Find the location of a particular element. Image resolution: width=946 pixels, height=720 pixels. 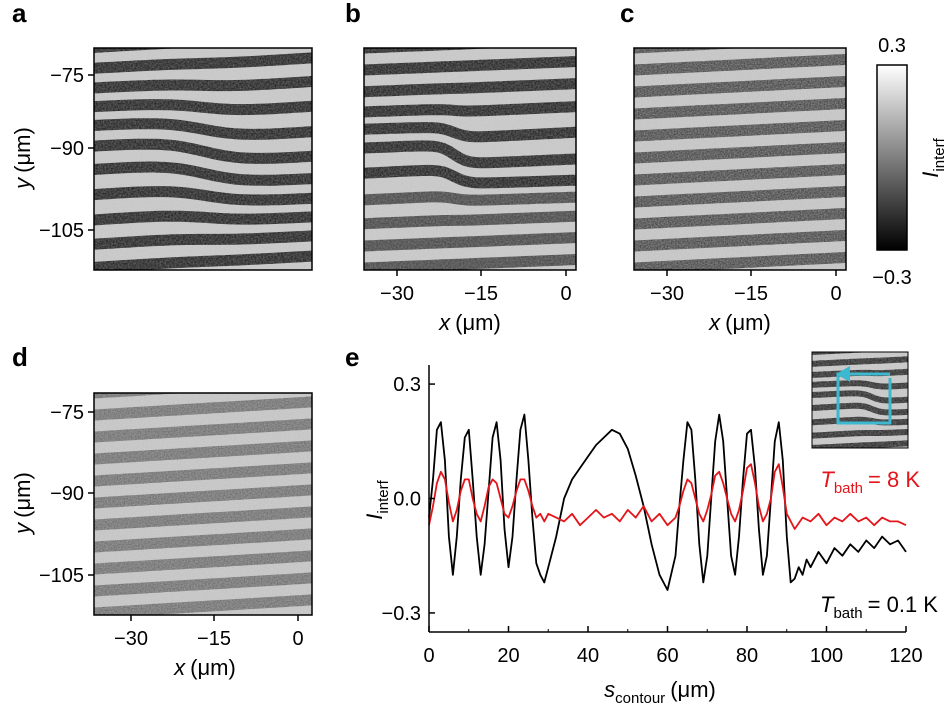

series-line-red is located at coordinates (667, 496).